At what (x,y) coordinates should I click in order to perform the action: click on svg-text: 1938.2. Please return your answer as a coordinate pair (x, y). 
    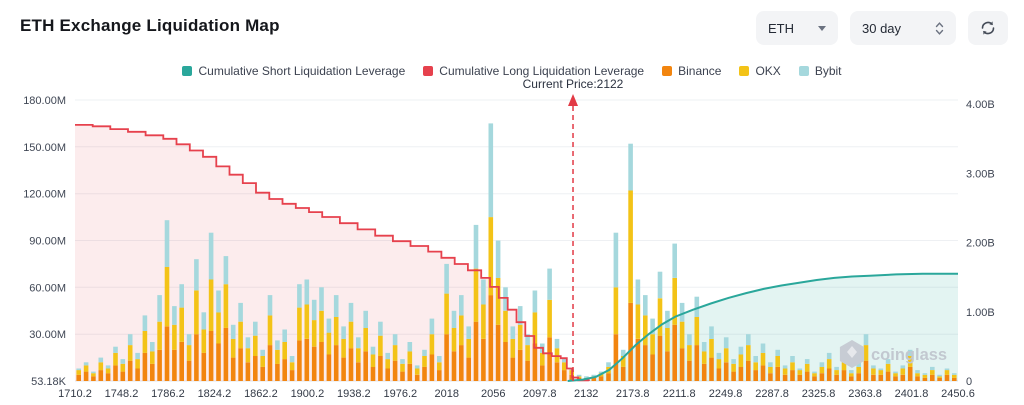
    Looking at the image, I should click on (354, 394).